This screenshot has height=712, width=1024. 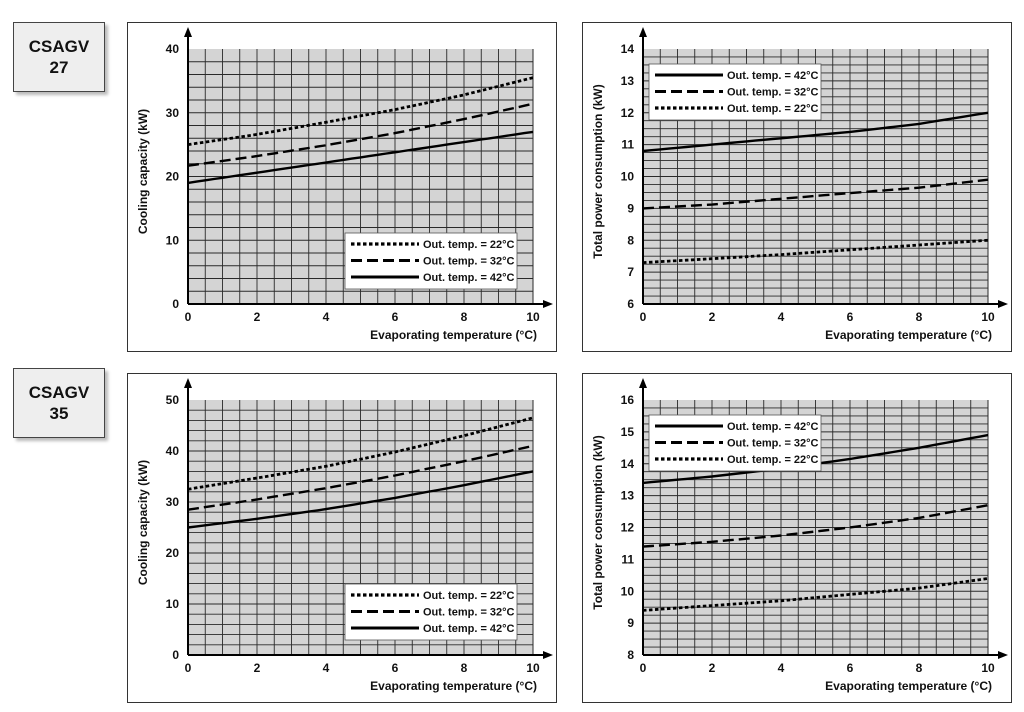 What do you see at coordinates (173, 400) in the screenshot?
I see `y-tick-label: 50` at bounding box center [173, 400].